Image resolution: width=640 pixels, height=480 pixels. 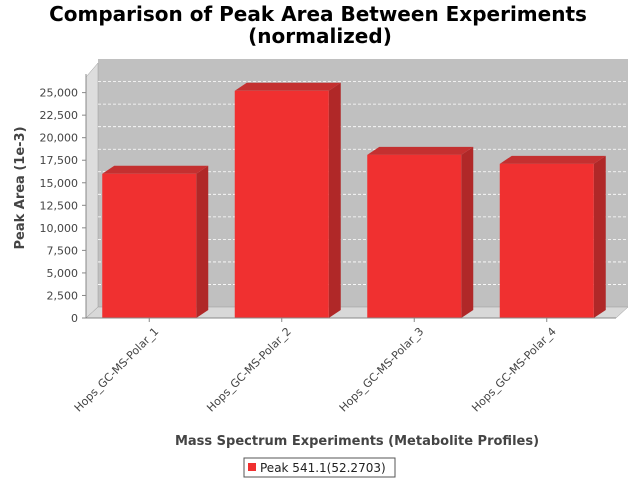 I want to click on y-tick-label: 2,500, so click(x=63, y=295).